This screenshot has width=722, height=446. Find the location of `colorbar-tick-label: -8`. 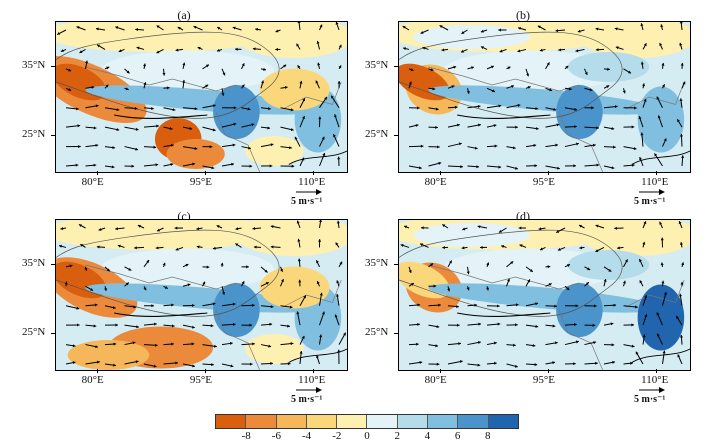

colorbar-tick-label: -8 is located at coordinates (246, 436).